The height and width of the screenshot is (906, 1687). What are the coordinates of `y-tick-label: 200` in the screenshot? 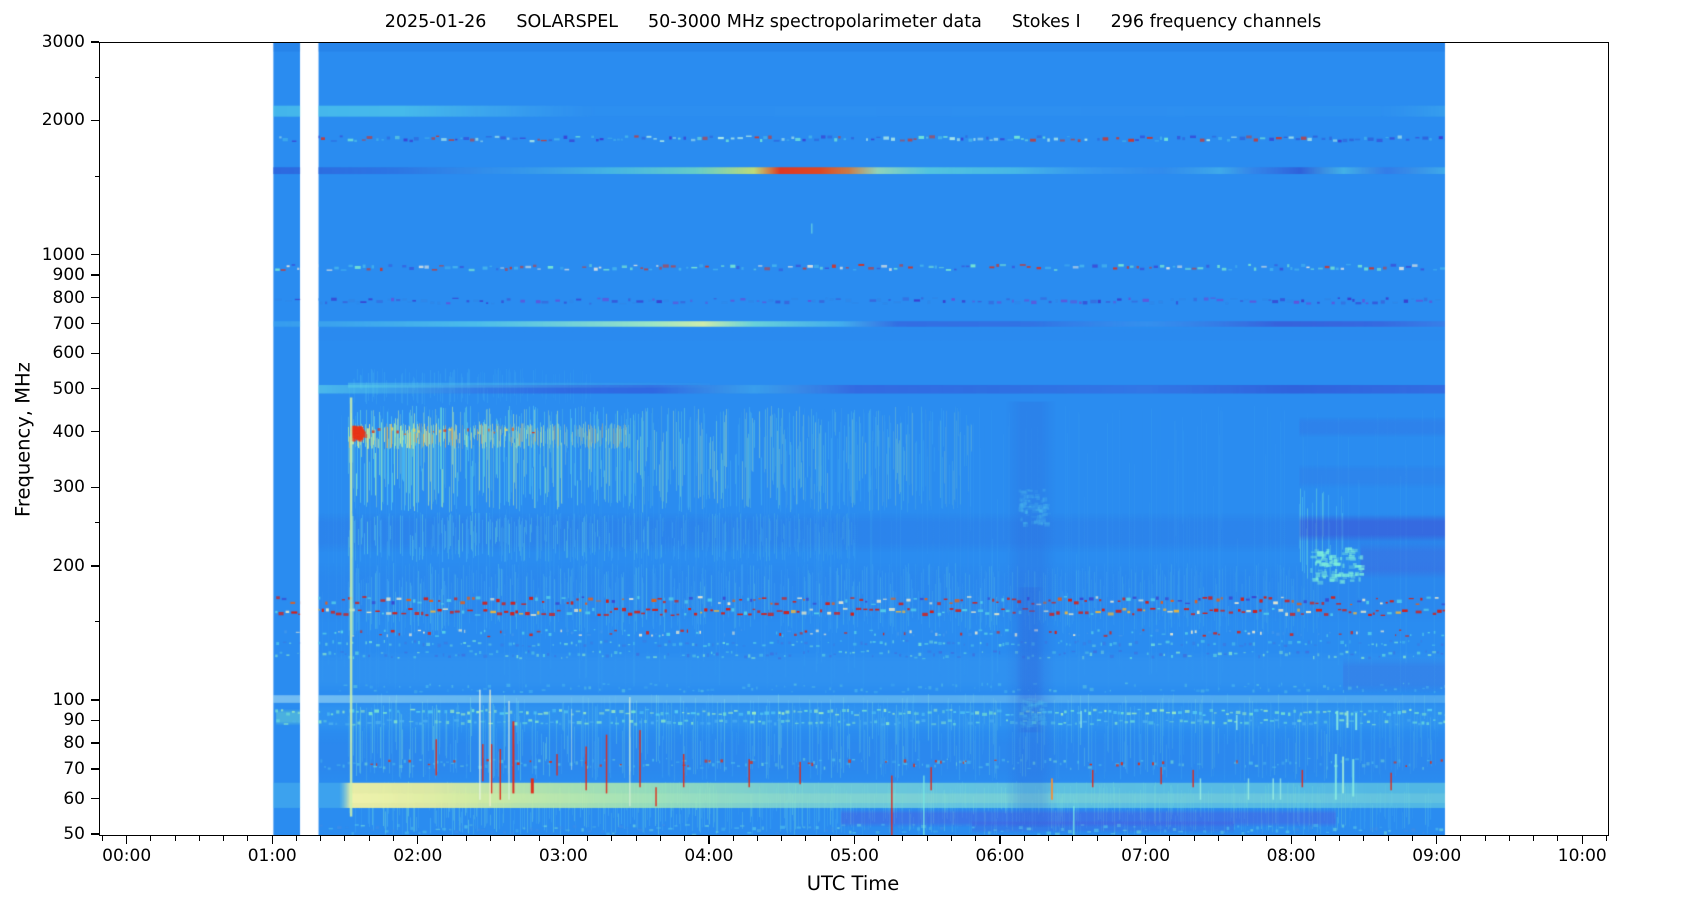 It's located at (68, 565).